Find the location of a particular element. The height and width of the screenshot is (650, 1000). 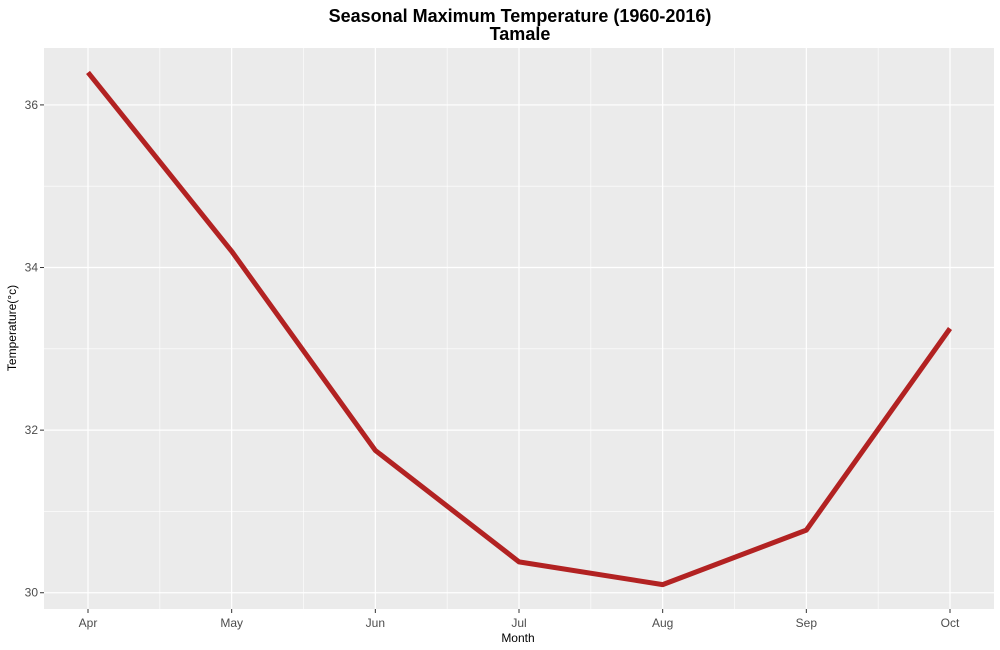

y-axis-label: Temperature(°c) is located at coordinates (12, 328).